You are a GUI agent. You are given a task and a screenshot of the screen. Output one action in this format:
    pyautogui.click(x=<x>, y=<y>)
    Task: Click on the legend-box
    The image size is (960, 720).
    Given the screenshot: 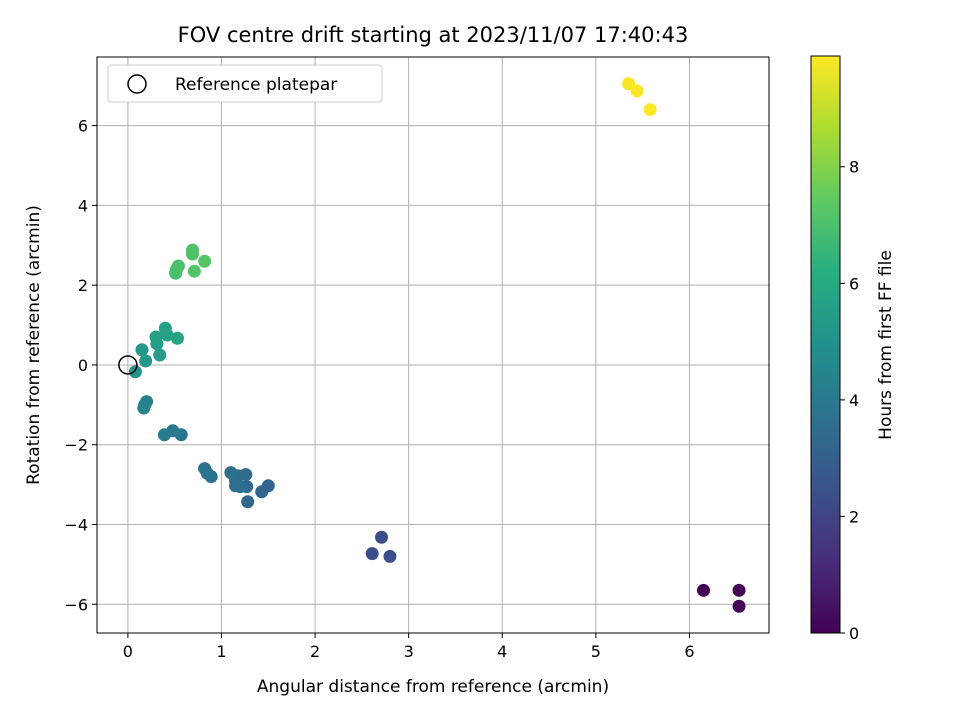 What is the action you would take?
    pyautogui.click(x=245, y=83)
    